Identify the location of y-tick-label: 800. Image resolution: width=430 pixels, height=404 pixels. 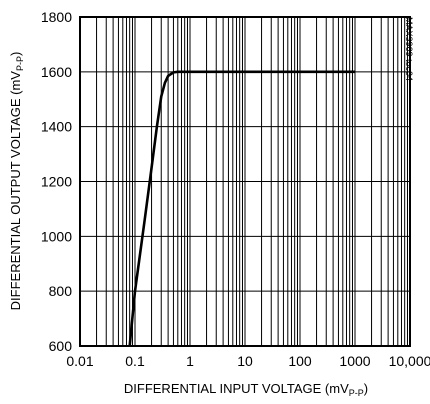
(61, 291).